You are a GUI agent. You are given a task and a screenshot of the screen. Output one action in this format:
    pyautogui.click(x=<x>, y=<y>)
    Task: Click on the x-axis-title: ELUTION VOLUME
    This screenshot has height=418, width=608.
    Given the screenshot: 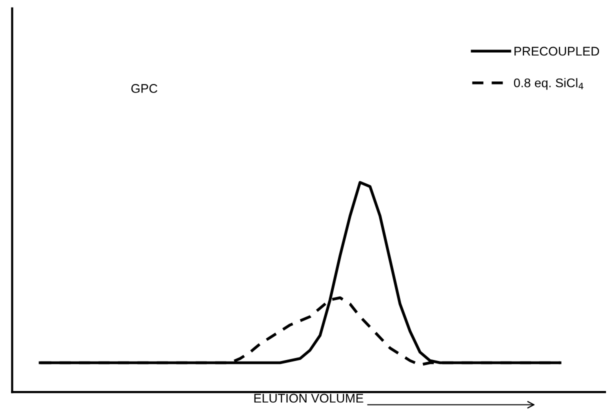 What is the action you would take?
    pyautogui.click(x=309, y=398)
    